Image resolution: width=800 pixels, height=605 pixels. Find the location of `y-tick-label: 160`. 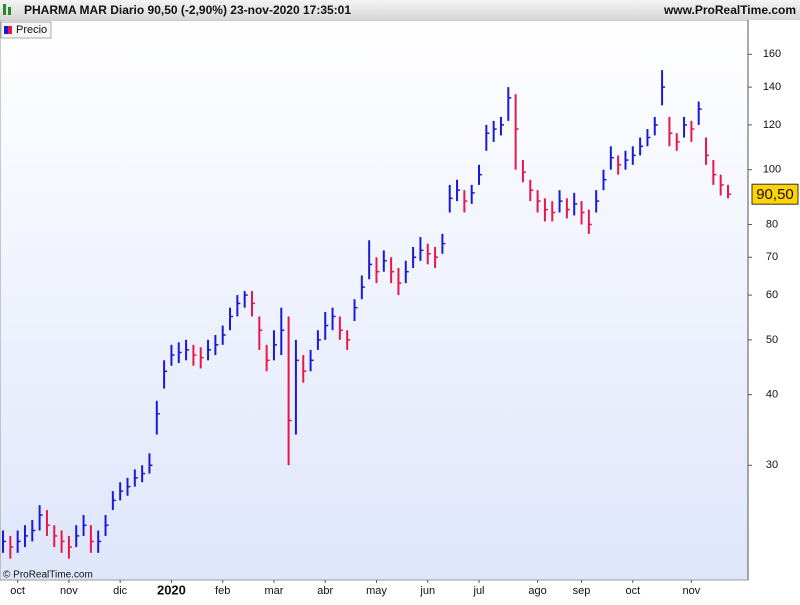

y-tick-label: 160 is located at coordinates (772, 54).